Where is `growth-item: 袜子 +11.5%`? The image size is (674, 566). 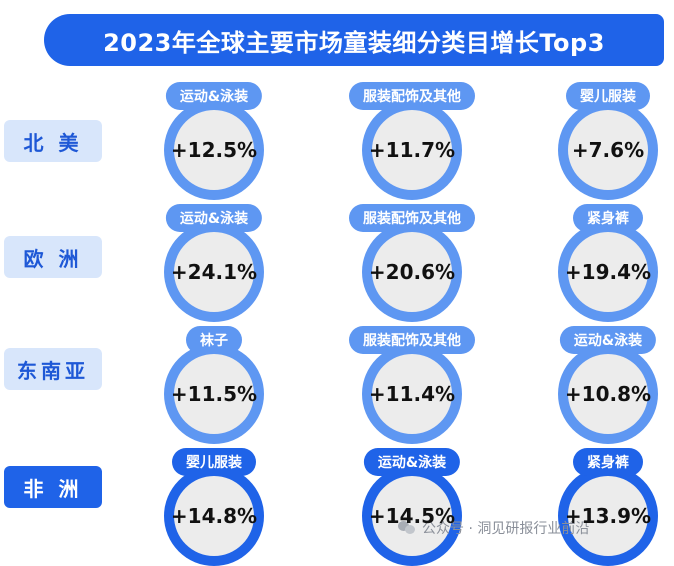
growth-item: 袜子 +11.5% is located at coordinates (214, 385).